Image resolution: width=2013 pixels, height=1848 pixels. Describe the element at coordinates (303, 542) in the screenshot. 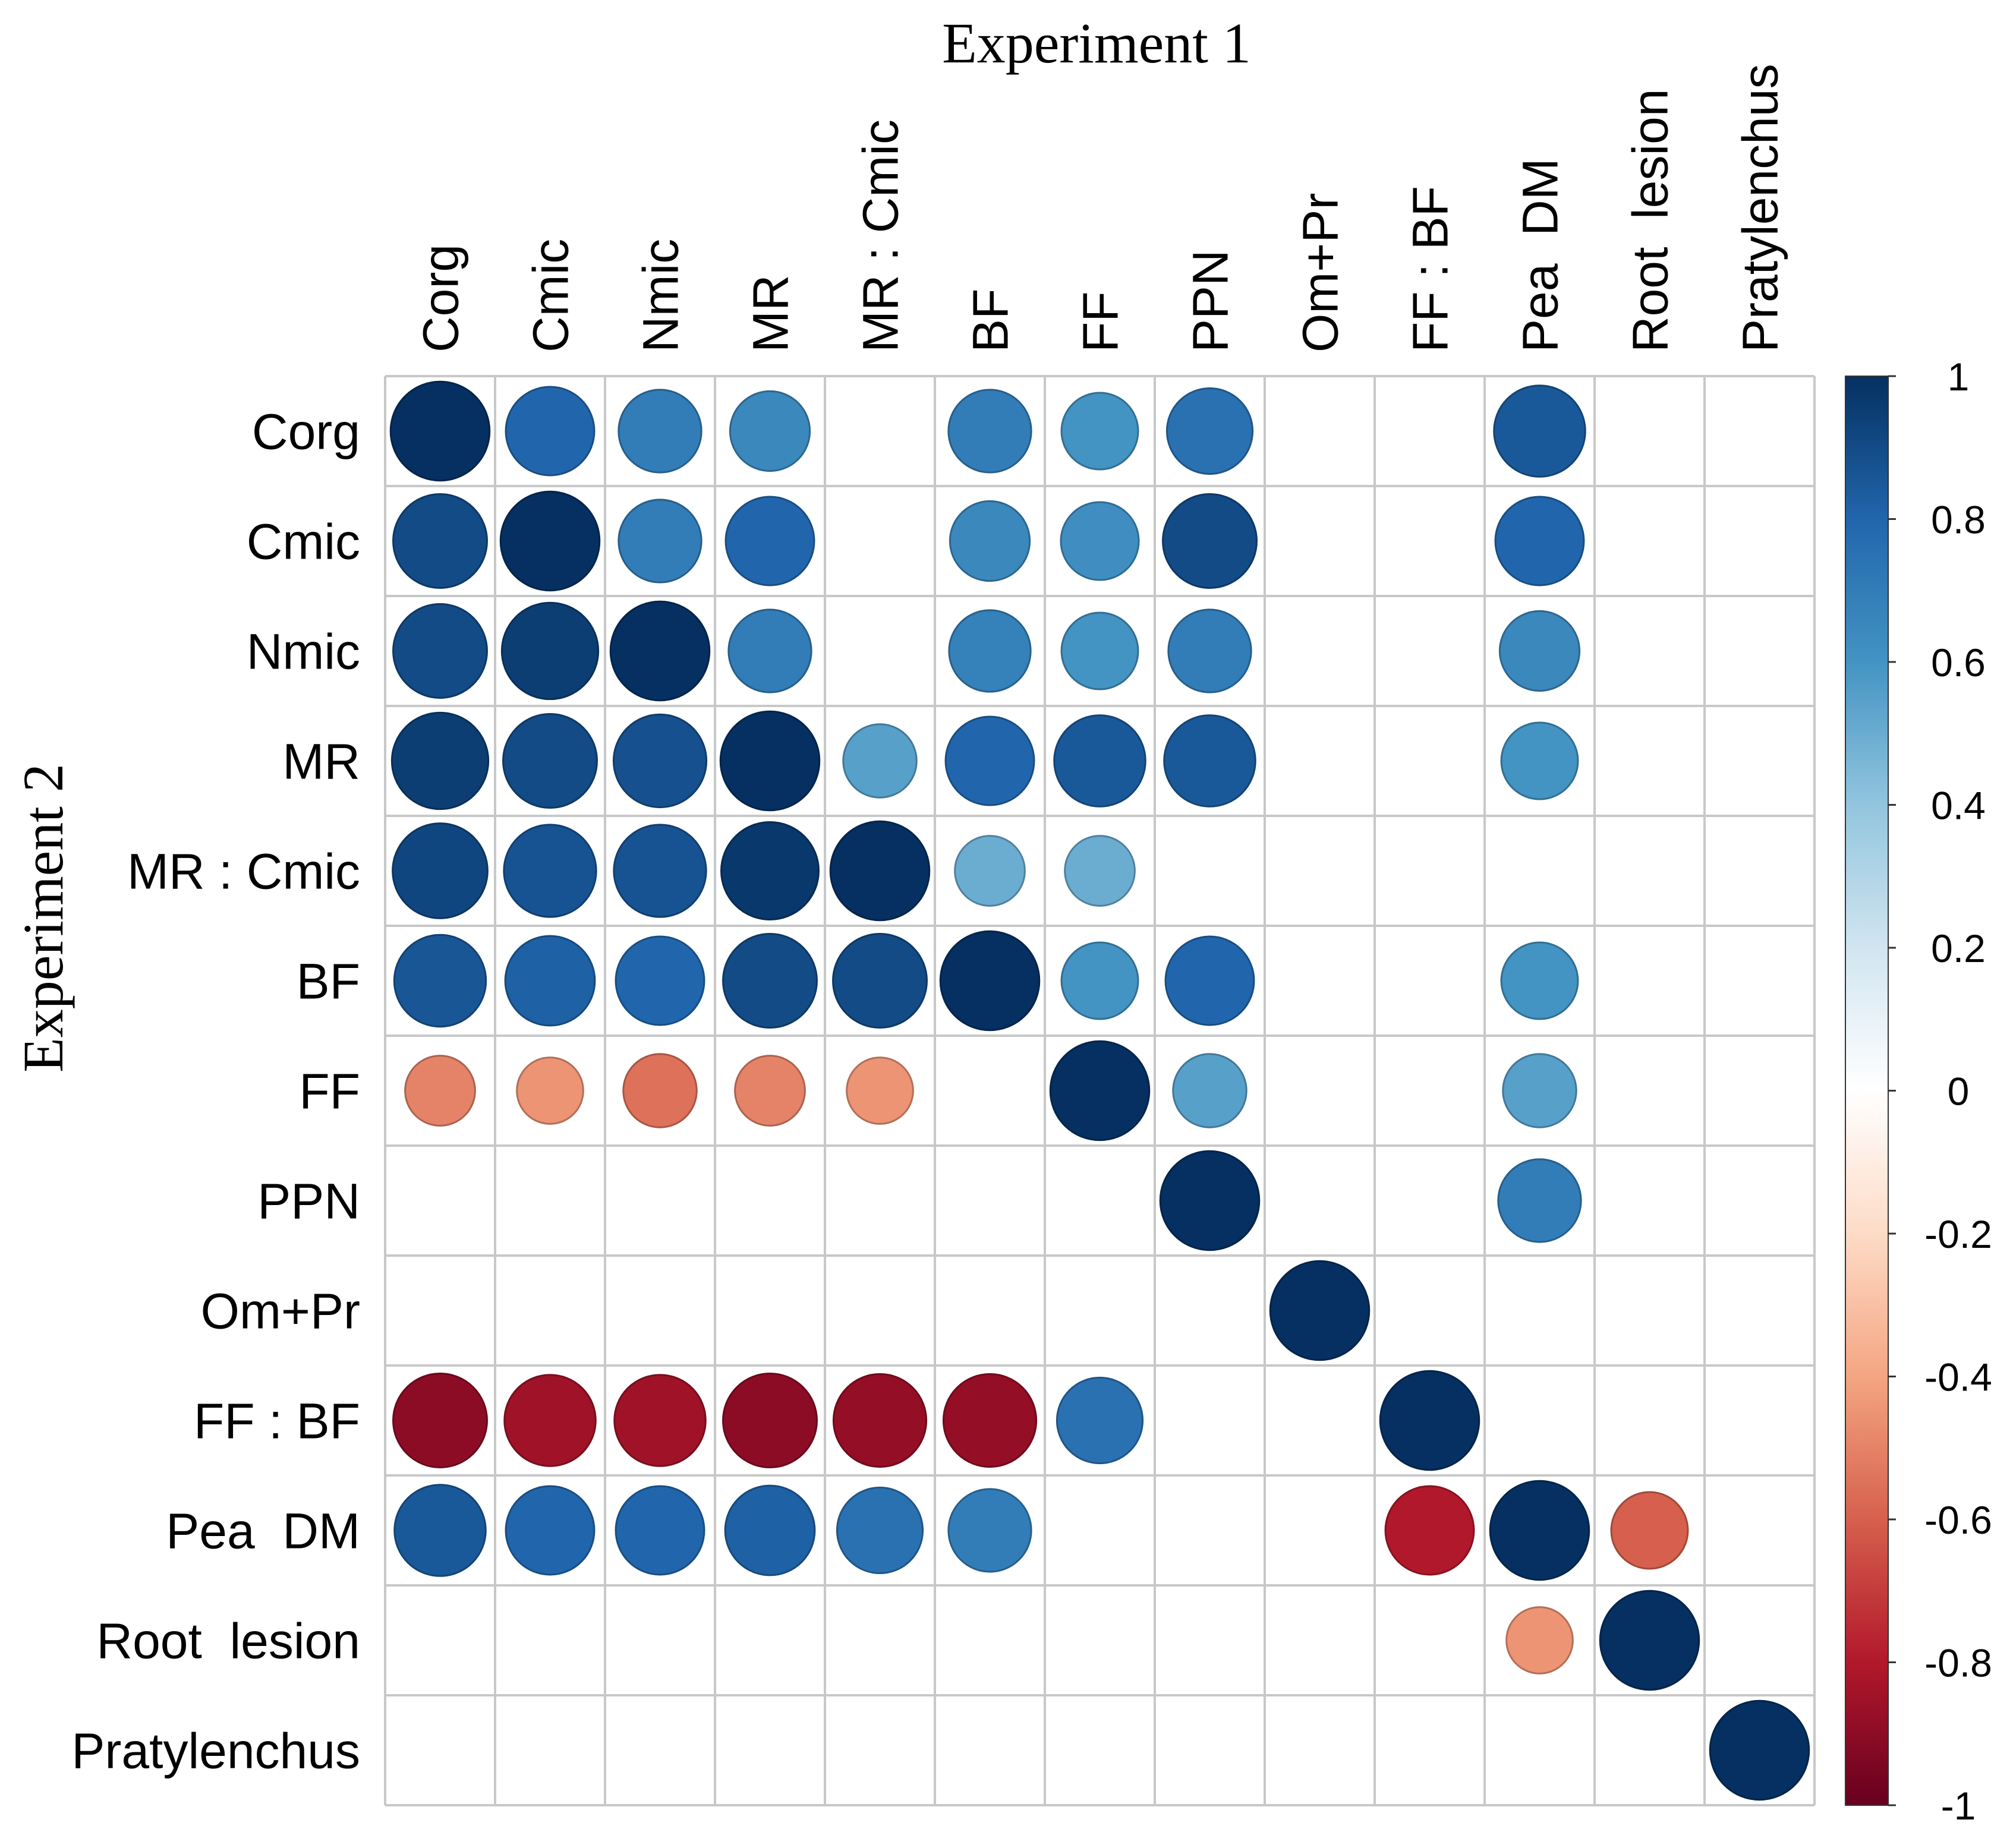

I see `row-label: Cmic` at that location.